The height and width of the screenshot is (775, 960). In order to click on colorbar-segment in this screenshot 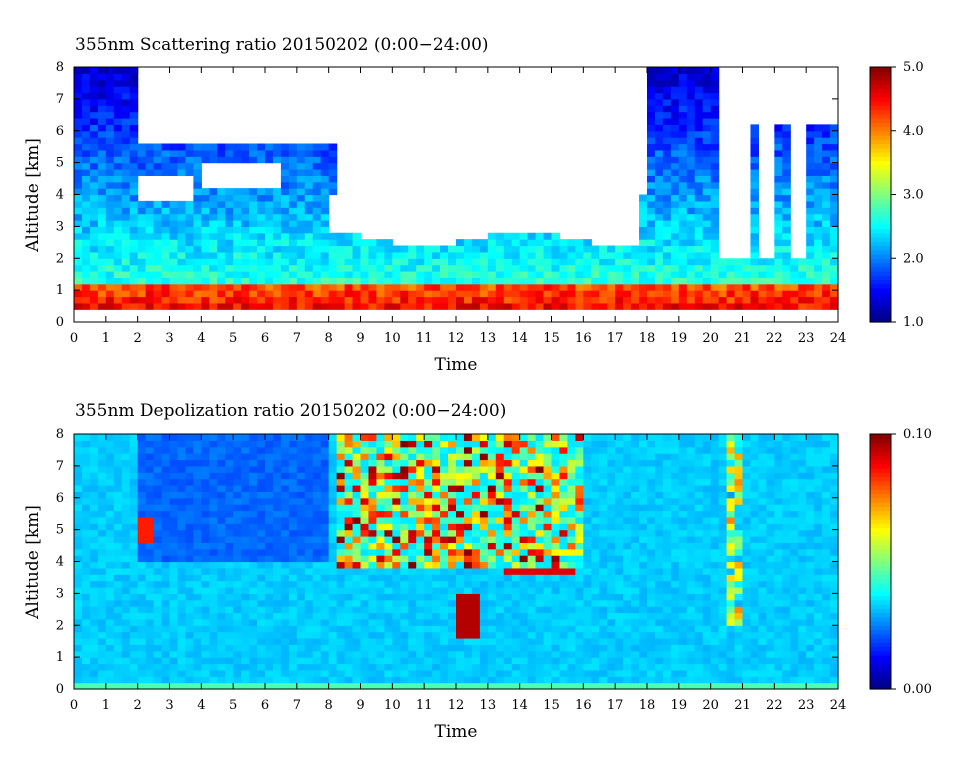, I will do `click(880, 260)`.